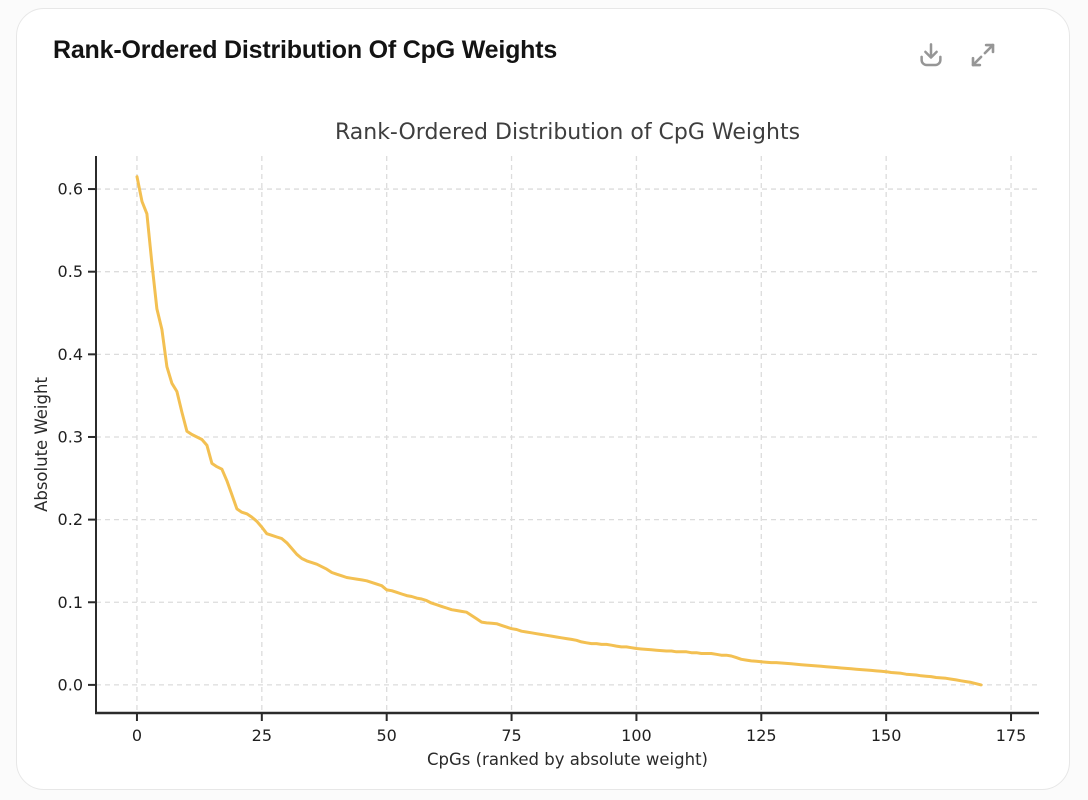 The height and width of the screenshot is (800, 1088). What do you see at coordinates (567, 759) in the screenshot?
I see `x-axis-label: CpGs (ranked by absolute weight)` at bounding box center [567, 759].